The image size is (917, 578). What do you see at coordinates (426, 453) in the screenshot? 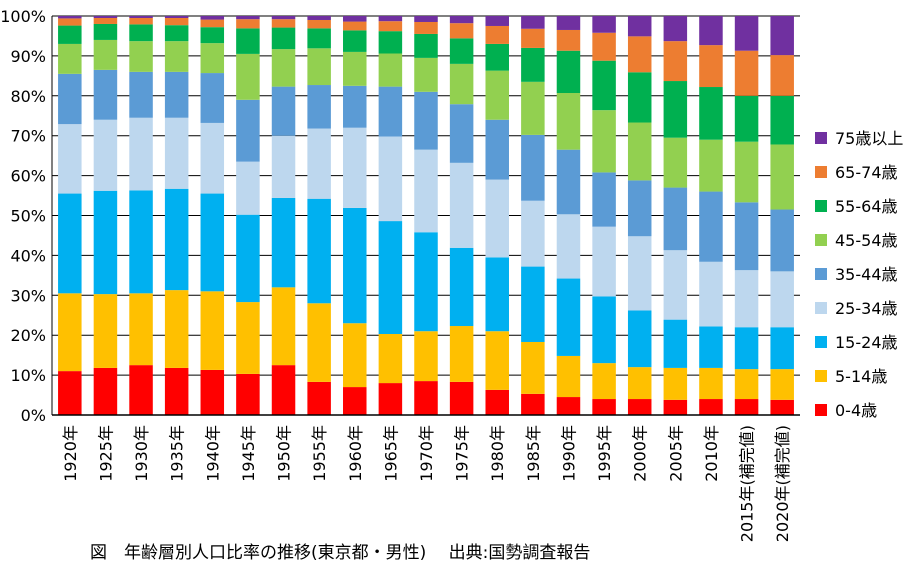
I see `x-tick-label: 1970年` at bounding box center [426, 453].